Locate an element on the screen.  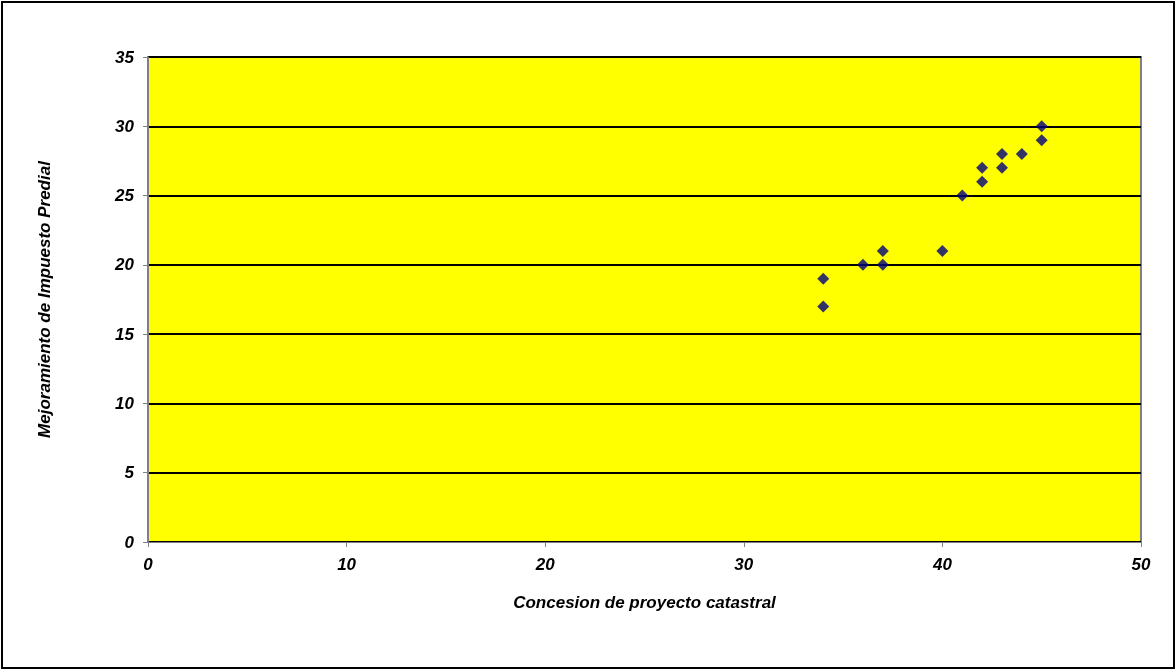
y-tick-label: 5 is located at coordinates (129, 473).